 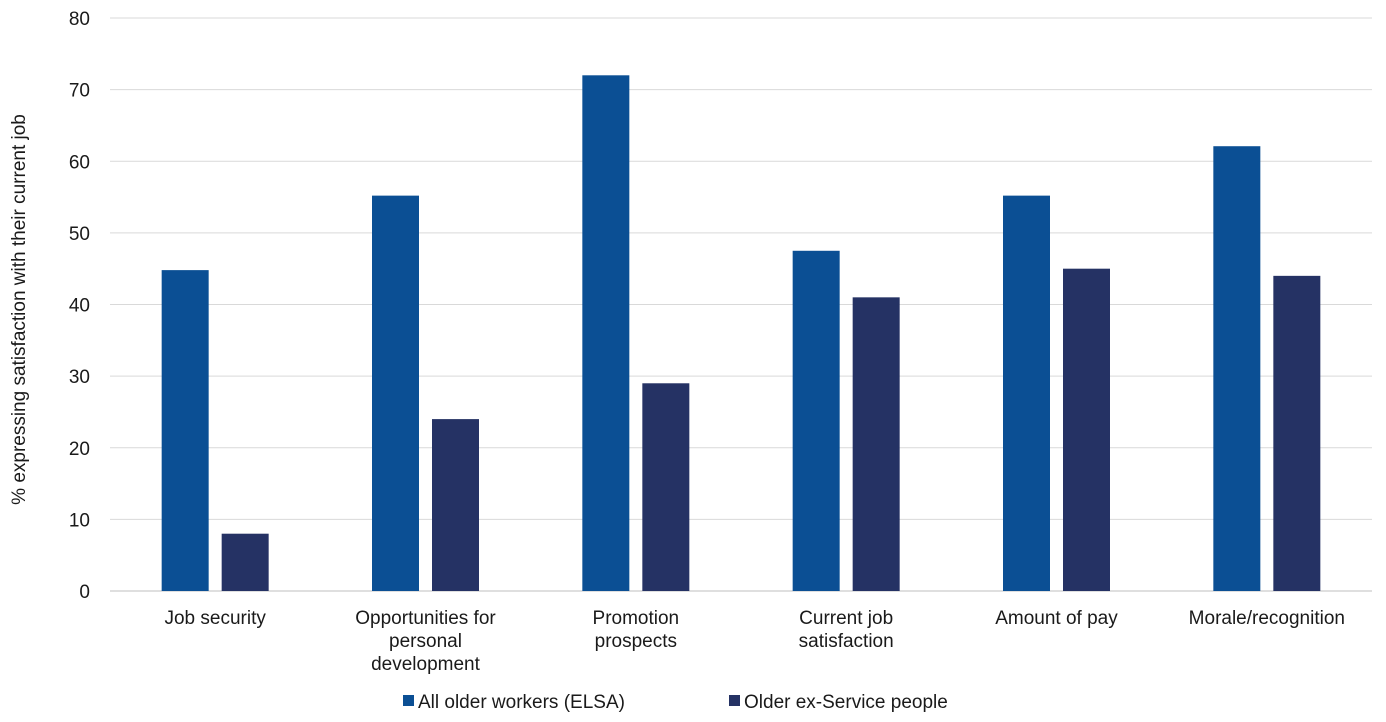 I want to click on x-tick-label: Amount of pay, so click(x=1056, y=618).